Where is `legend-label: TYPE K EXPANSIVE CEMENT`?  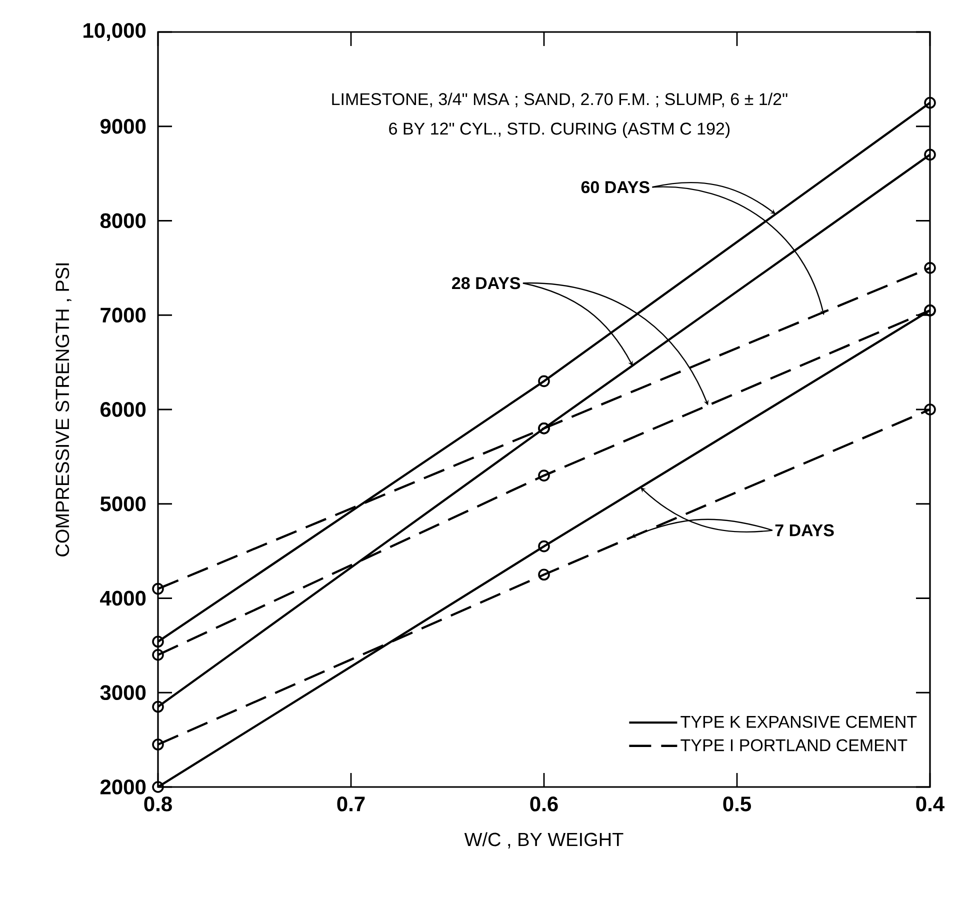 legend-label: TYPE K EXPANSIVE CEMENT is located at coordinates (798, 722).